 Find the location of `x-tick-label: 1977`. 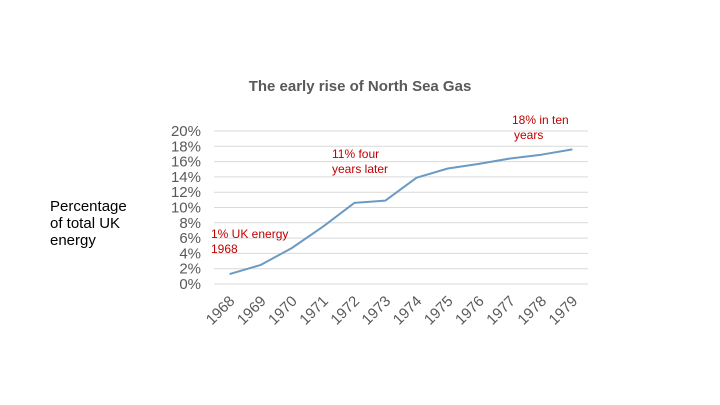

x-tick-label: 1977 is located at coordinates (501, 311).